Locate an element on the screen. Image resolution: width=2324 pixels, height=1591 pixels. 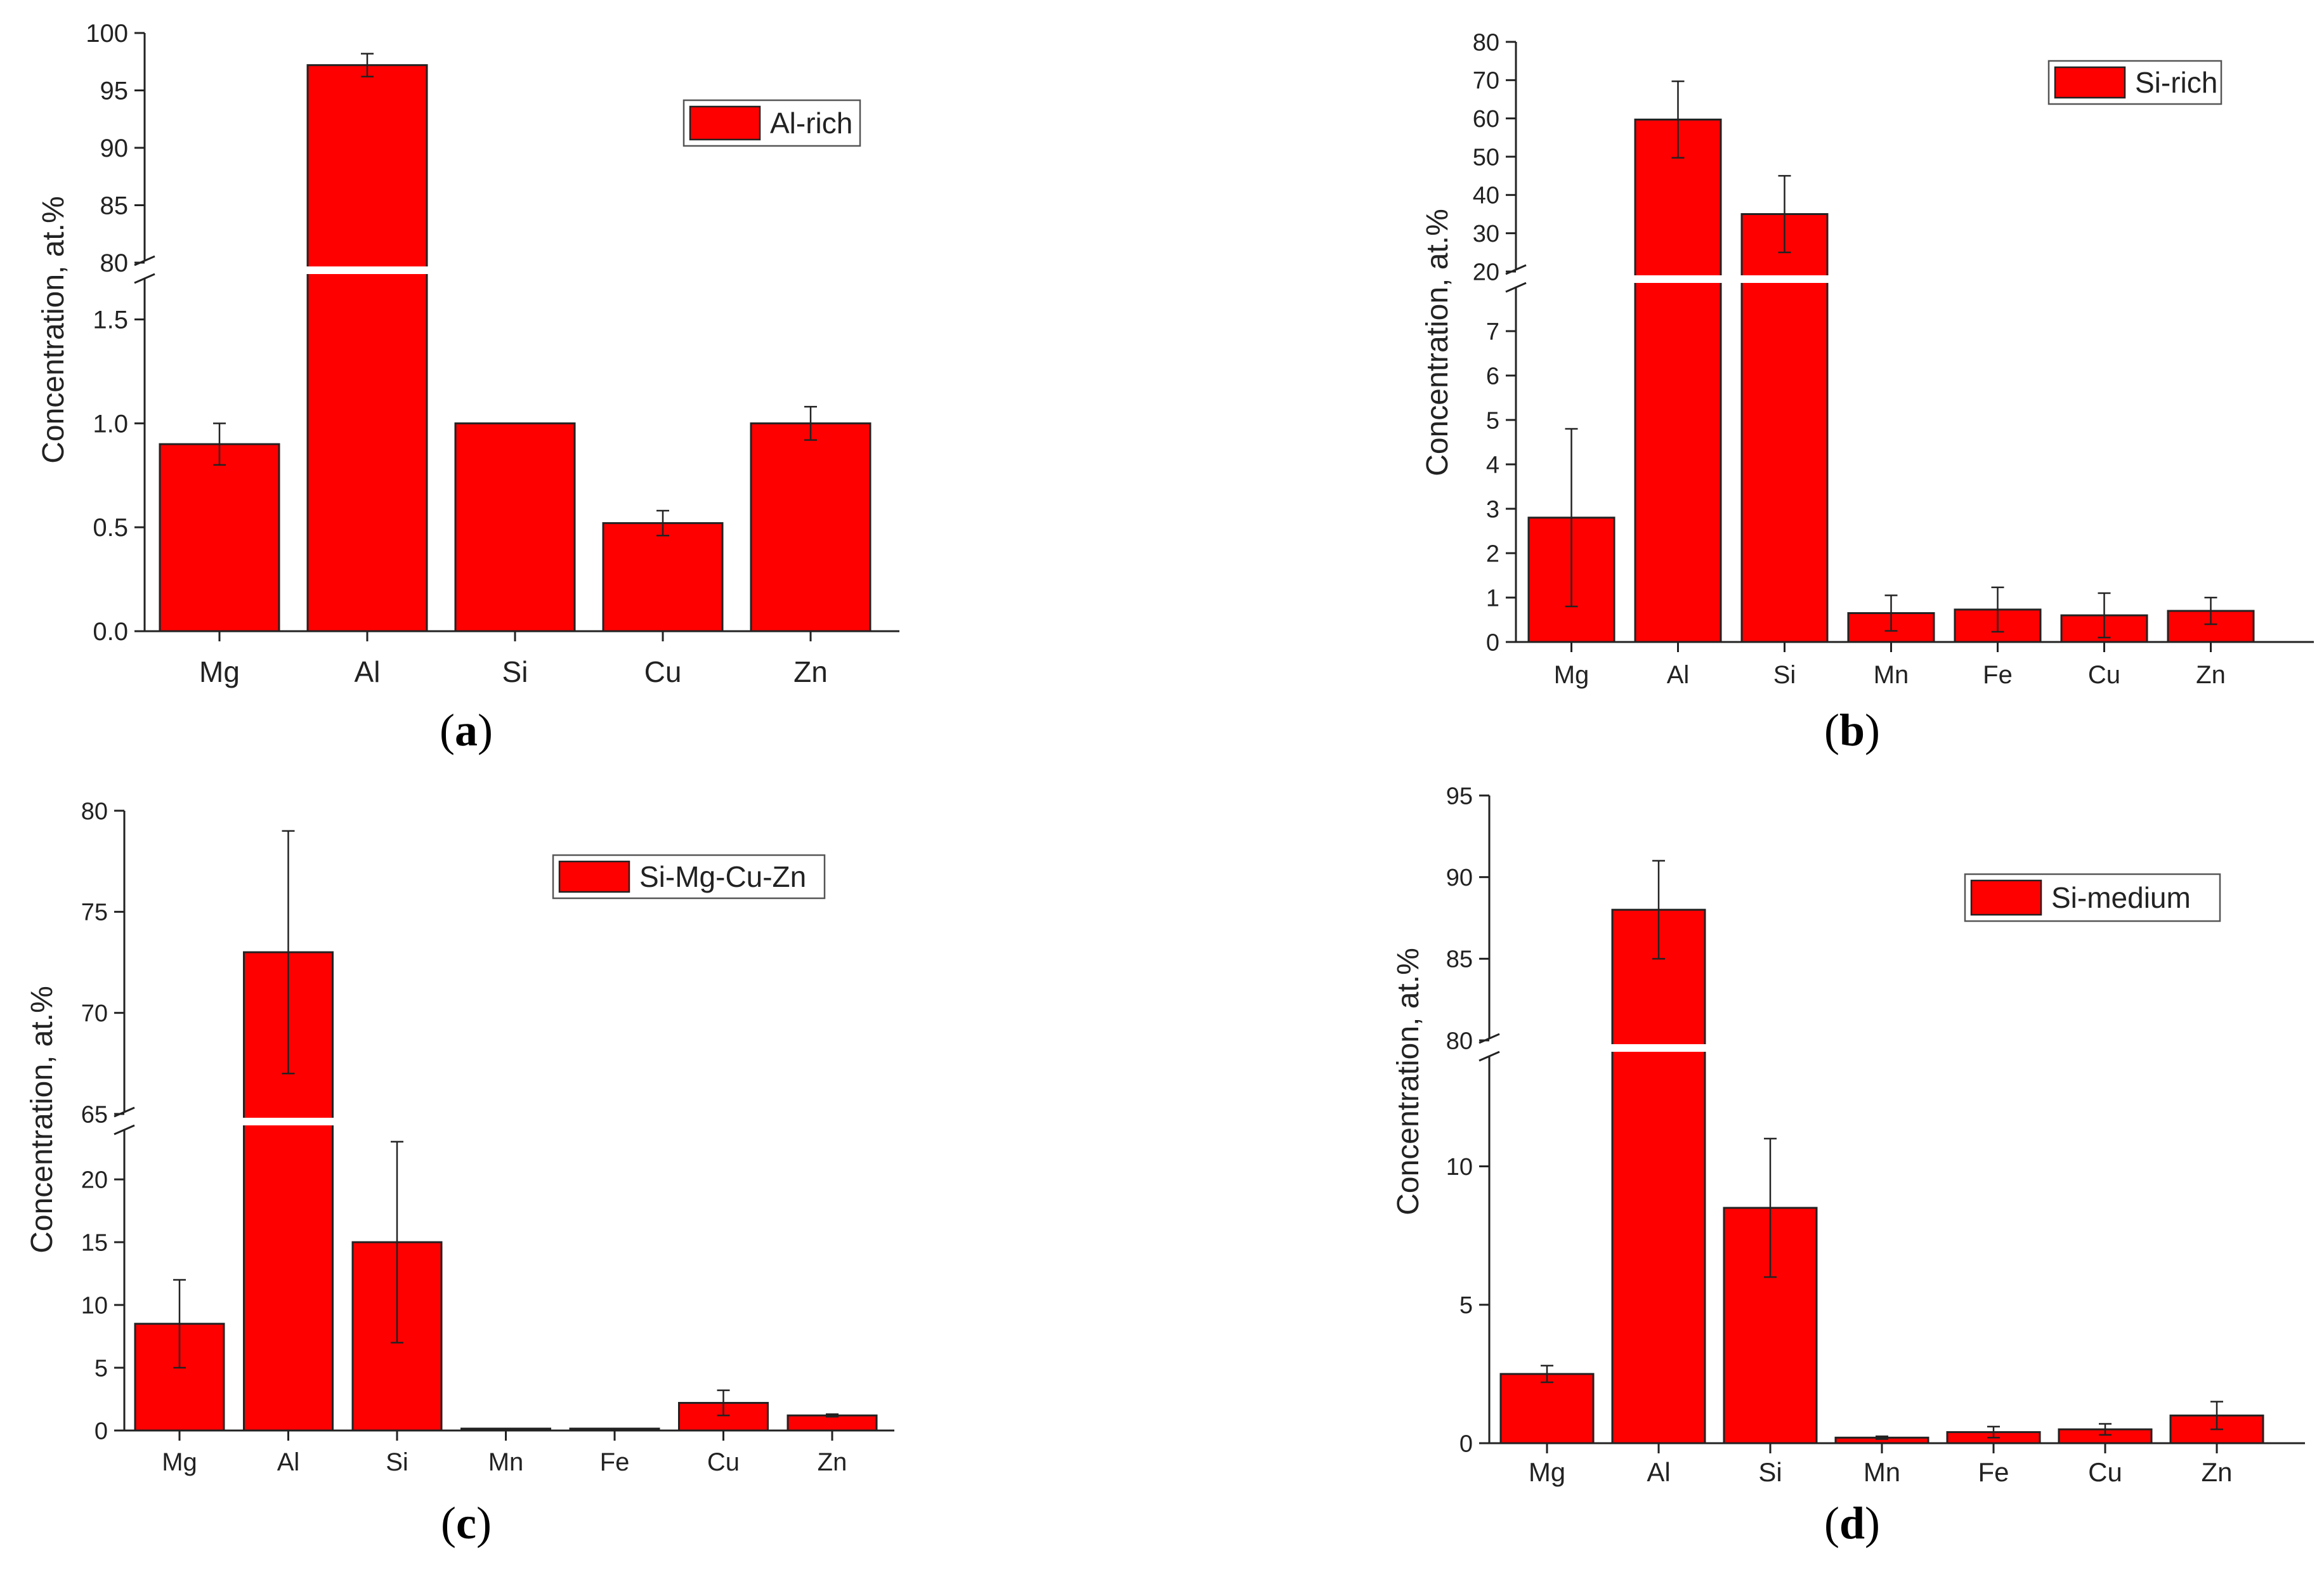
panel-label: (d) is located at coordinates (1852, 1523).